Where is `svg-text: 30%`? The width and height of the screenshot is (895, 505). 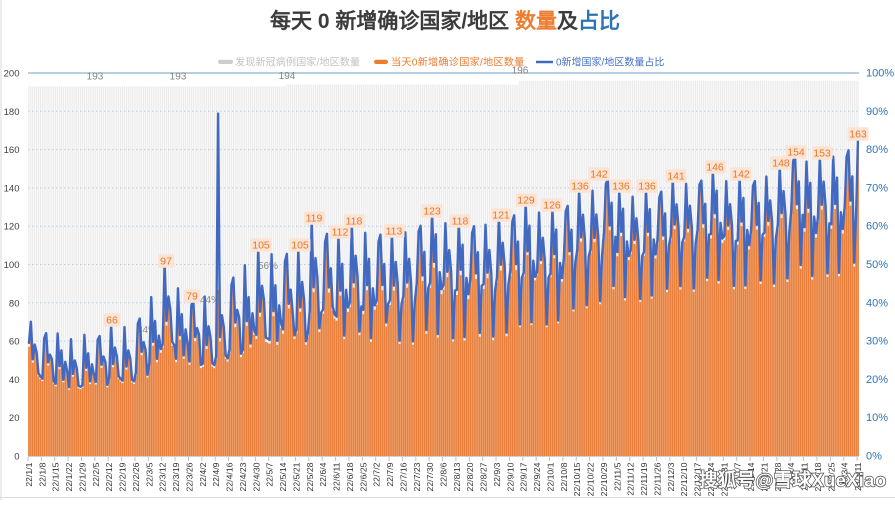
svg-text: 30% is located at coordinates (877, 342).